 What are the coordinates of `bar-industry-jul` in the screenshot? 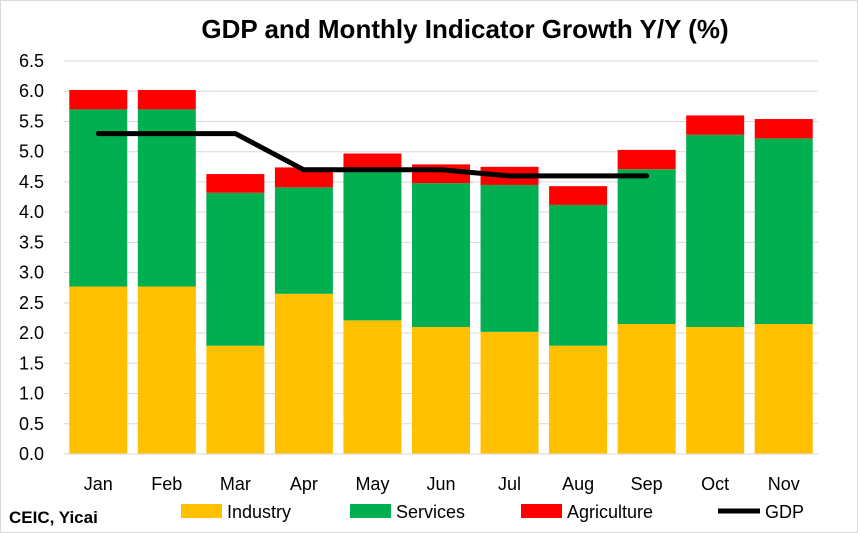 It's located at (509, 392).